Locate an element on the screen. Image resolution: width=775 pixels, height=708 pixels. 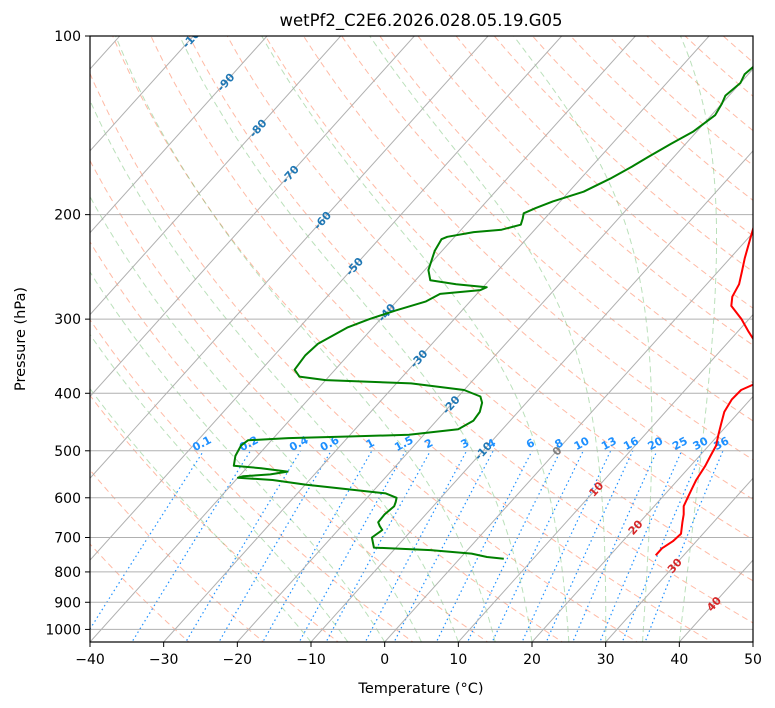
mixing-ratio-label: 13 is located at coordinates (609, 443).